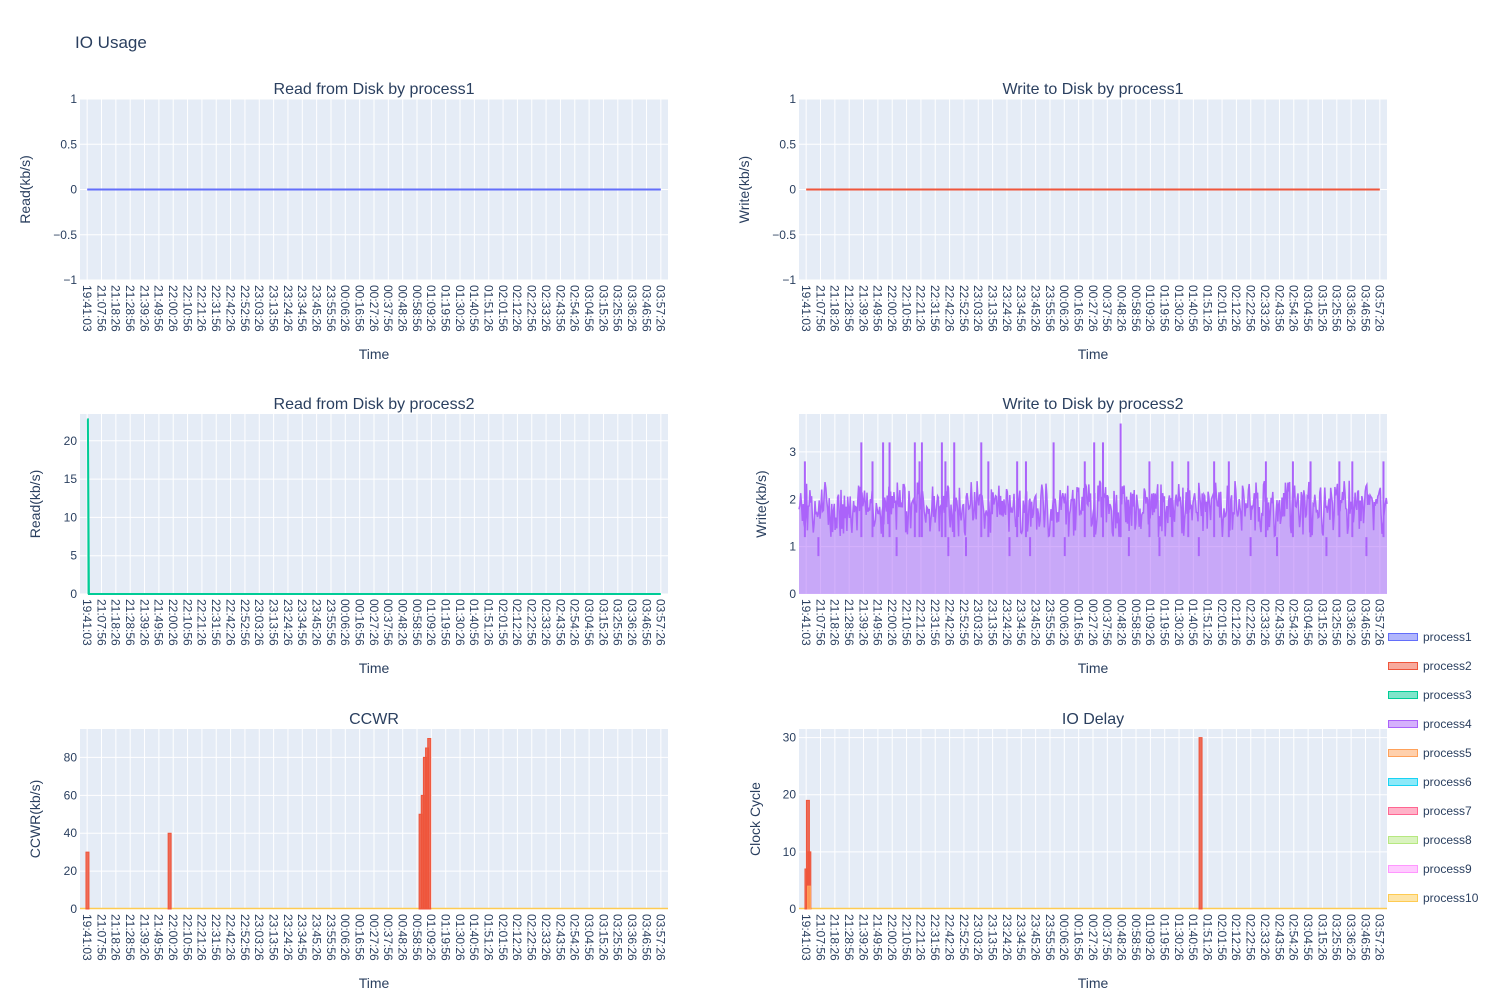 The height and width of the screenshot is (1000, 1500). Describe the element at coordinates (1447, 752) in the screenshot. I see `legend-label: process5` at that location.